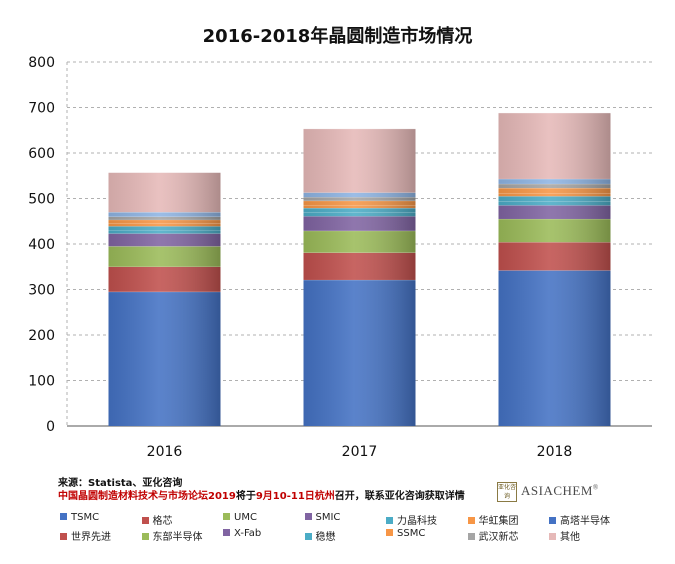  What do you see at coordinates (133, 496) in the screenshot?
I see `promo-forum: 中国晶圆制造材料技术与市场论坛` at bounding box center [133, 496].